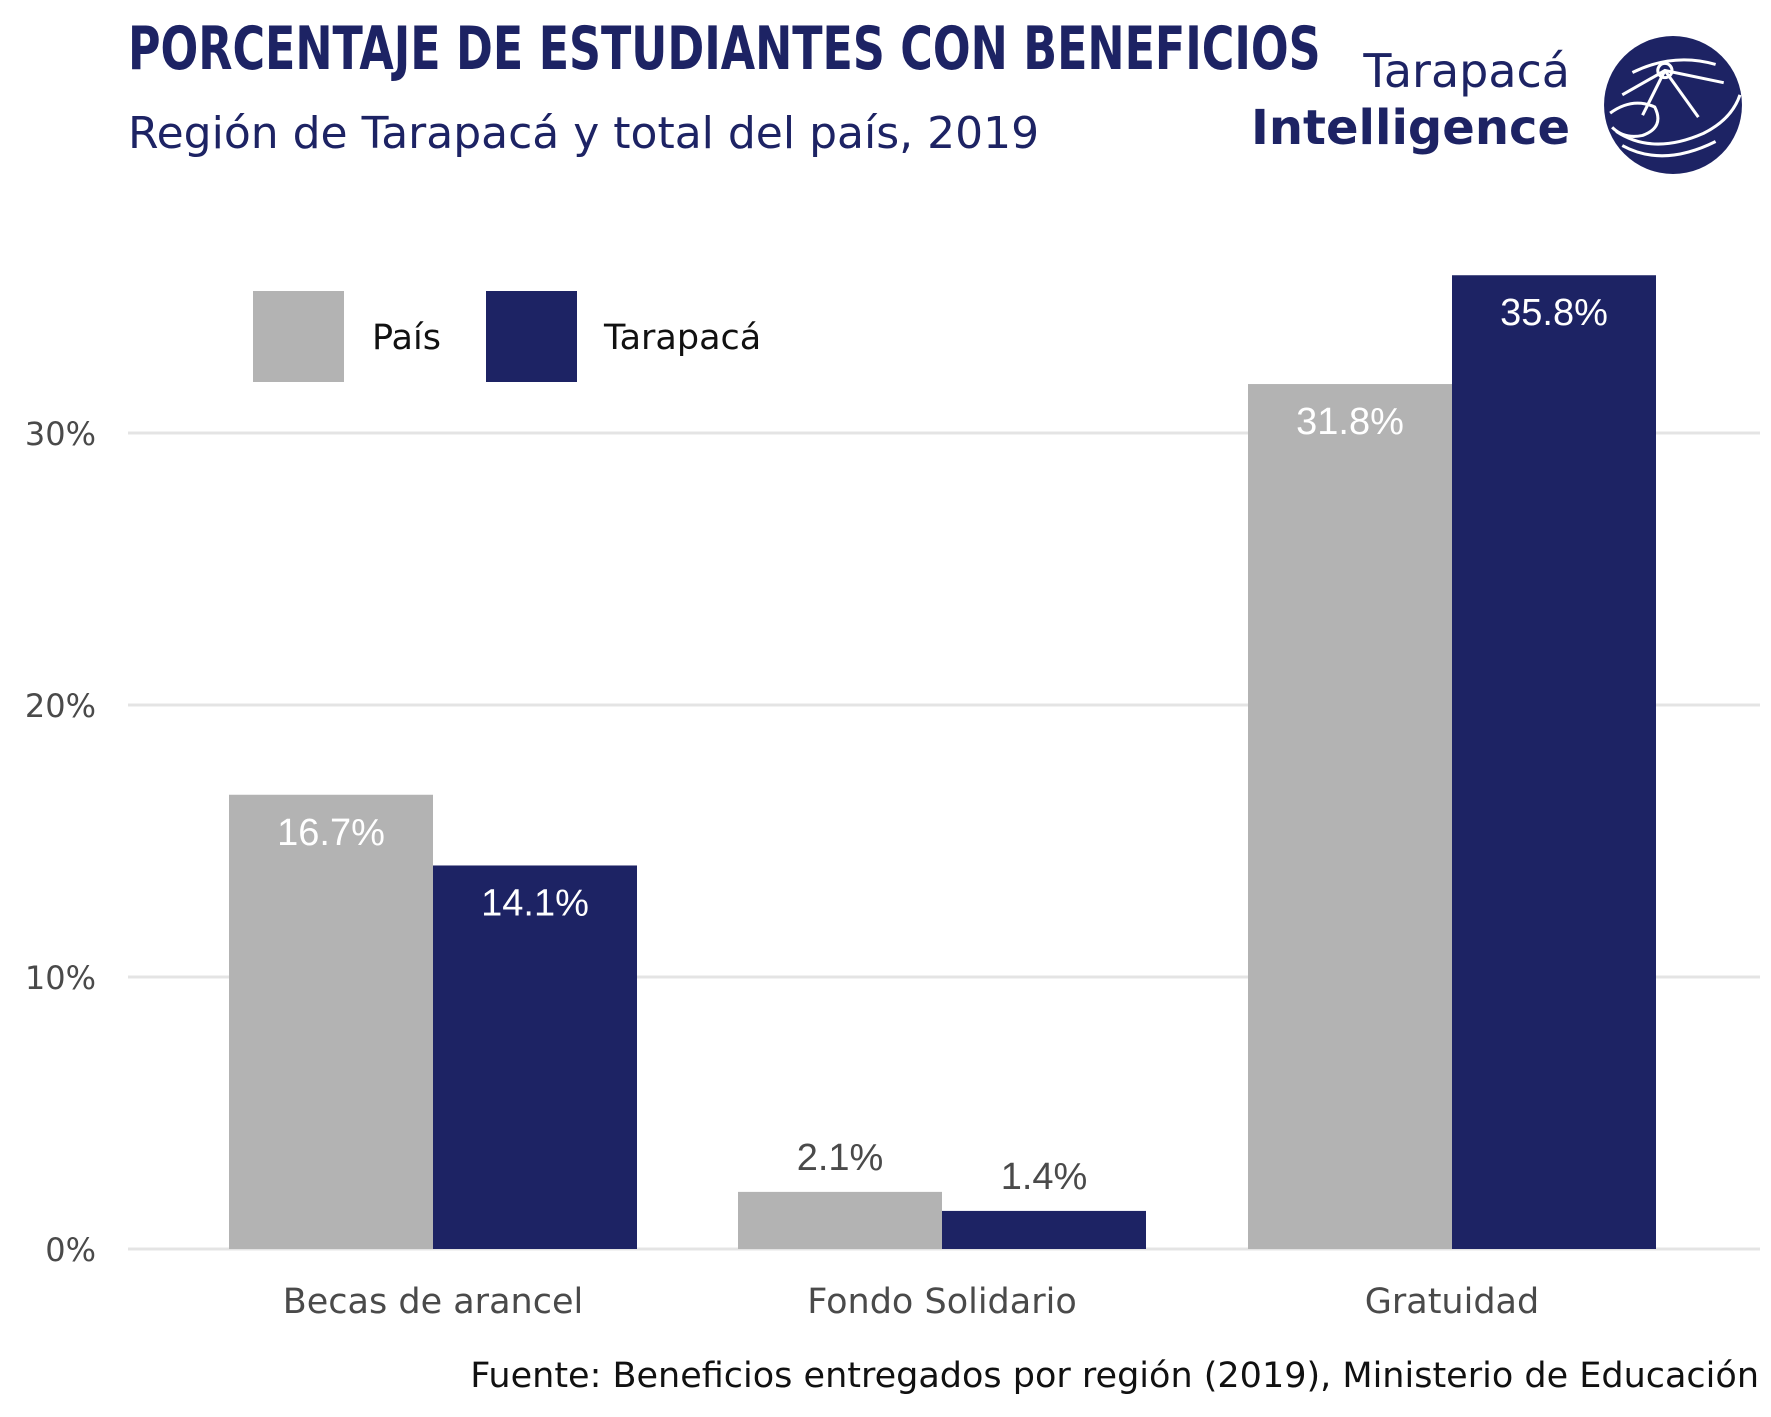  What do you see at coordinates (682, 338) in the screenshot?
I see `legend-label: Tarapacá` at bounding box center [682, 338].